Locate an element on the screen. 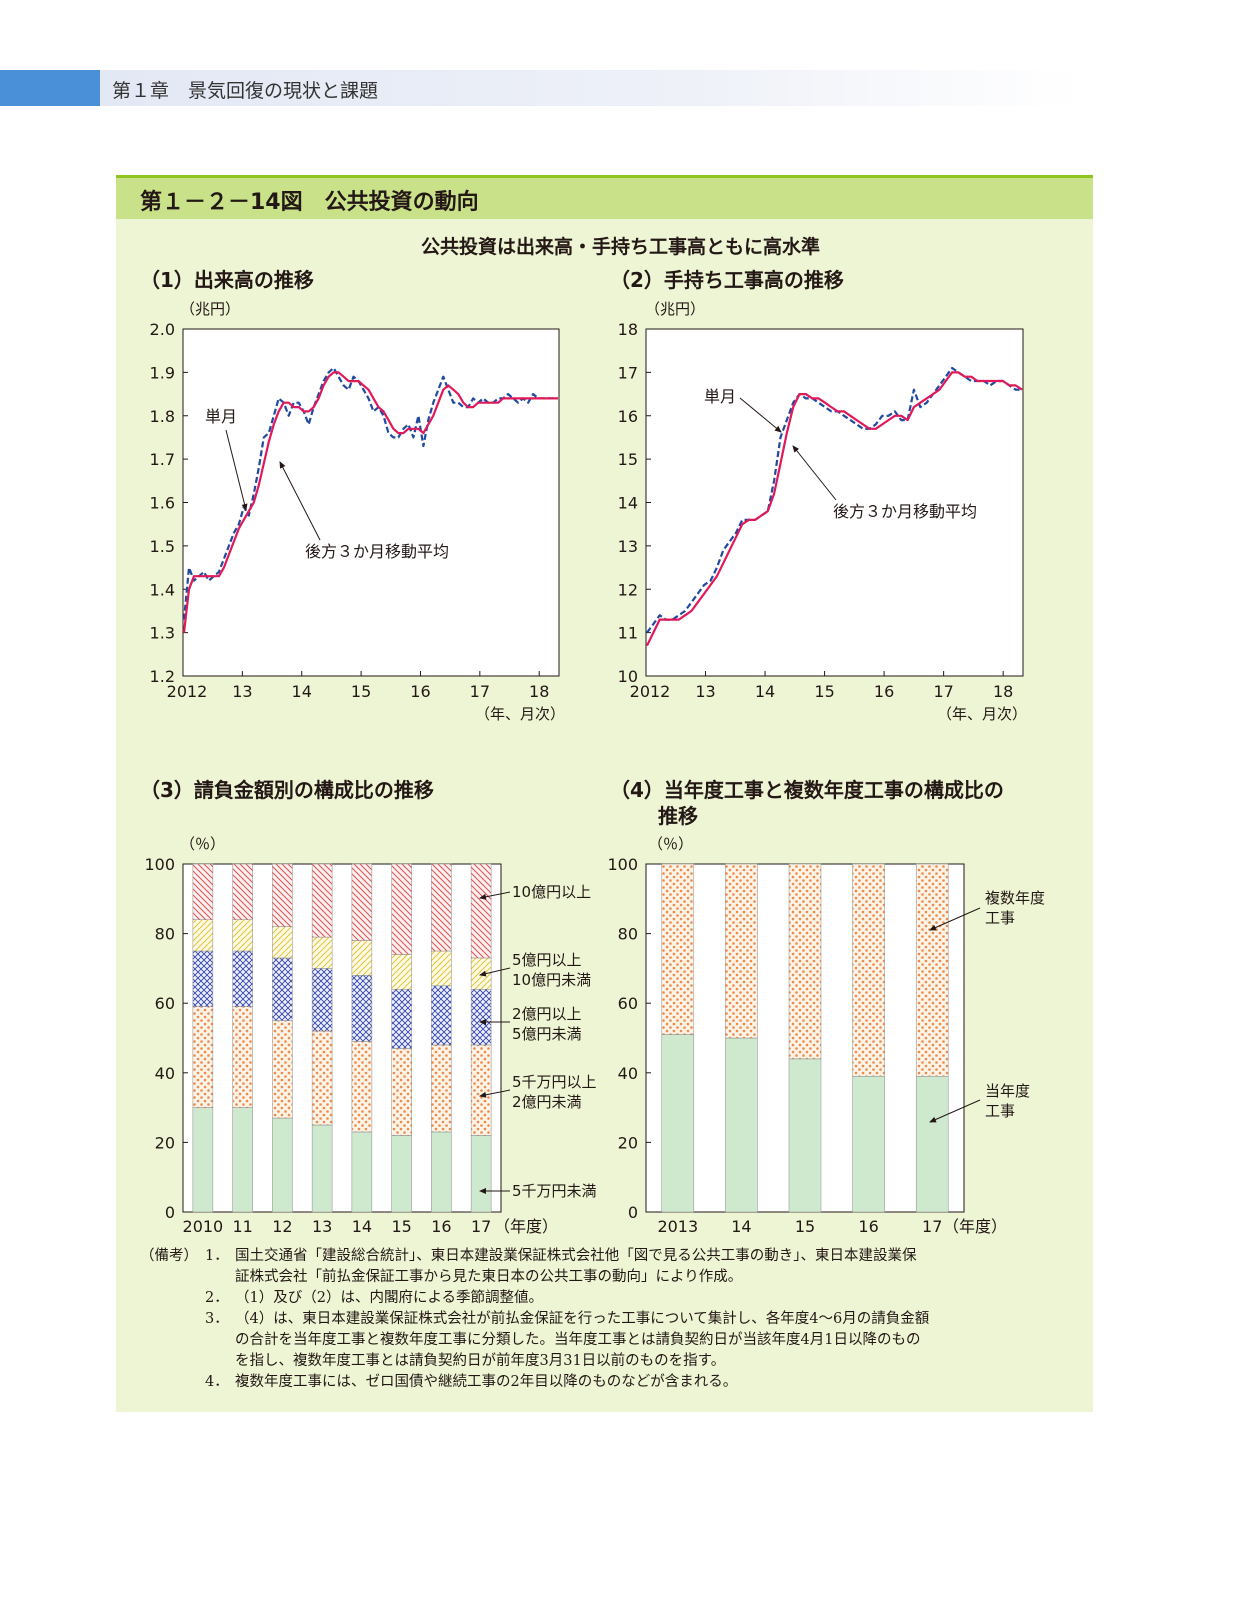 The width and height of the screenshot is (1241, 1597). chart3-ytick-label: 20 is located at coordinates (165, 1142).